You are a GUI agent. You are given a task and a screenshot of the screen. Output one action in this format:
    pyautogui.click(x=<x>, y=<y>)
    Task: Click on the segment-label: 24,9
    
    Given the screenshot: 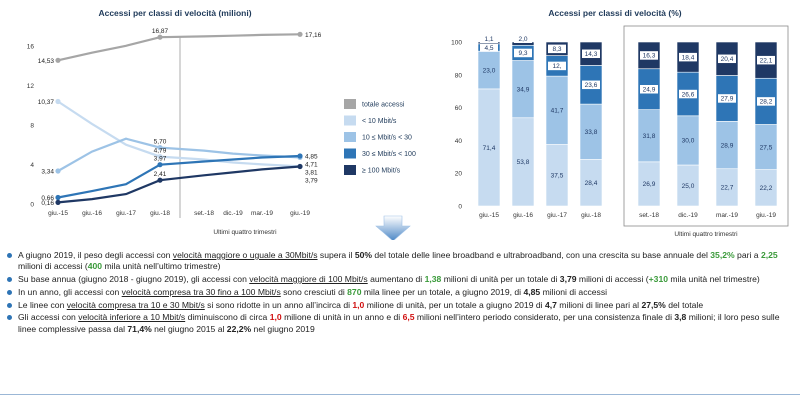 What is the action you would take?
    pyautogui.click(x=649, y=89)
    